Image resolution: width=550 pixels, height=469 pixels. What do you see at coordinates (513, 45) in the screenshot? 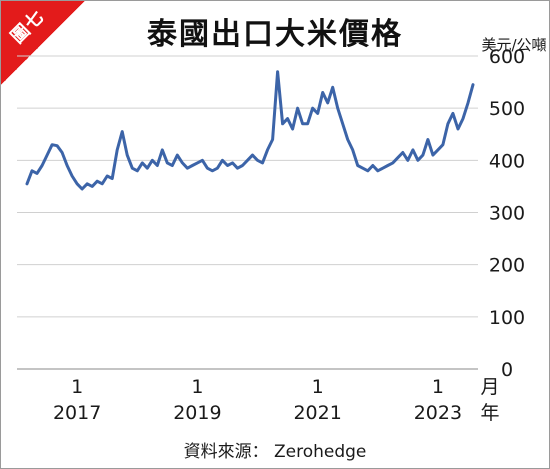
I see `y-unit-label: 美元/公噸` at bounding box center [513, 45].